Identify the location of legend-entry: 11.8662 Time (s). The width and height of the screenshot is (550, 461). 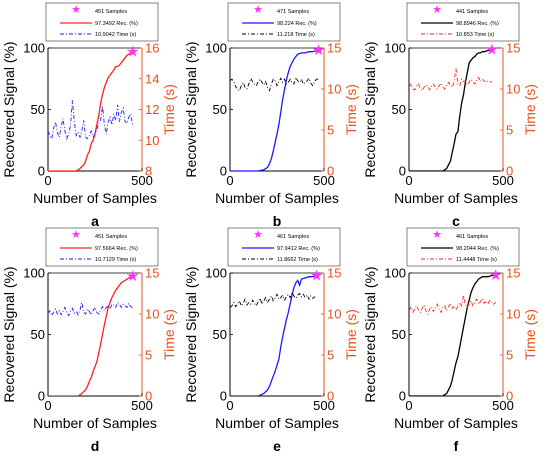
(297, 260).